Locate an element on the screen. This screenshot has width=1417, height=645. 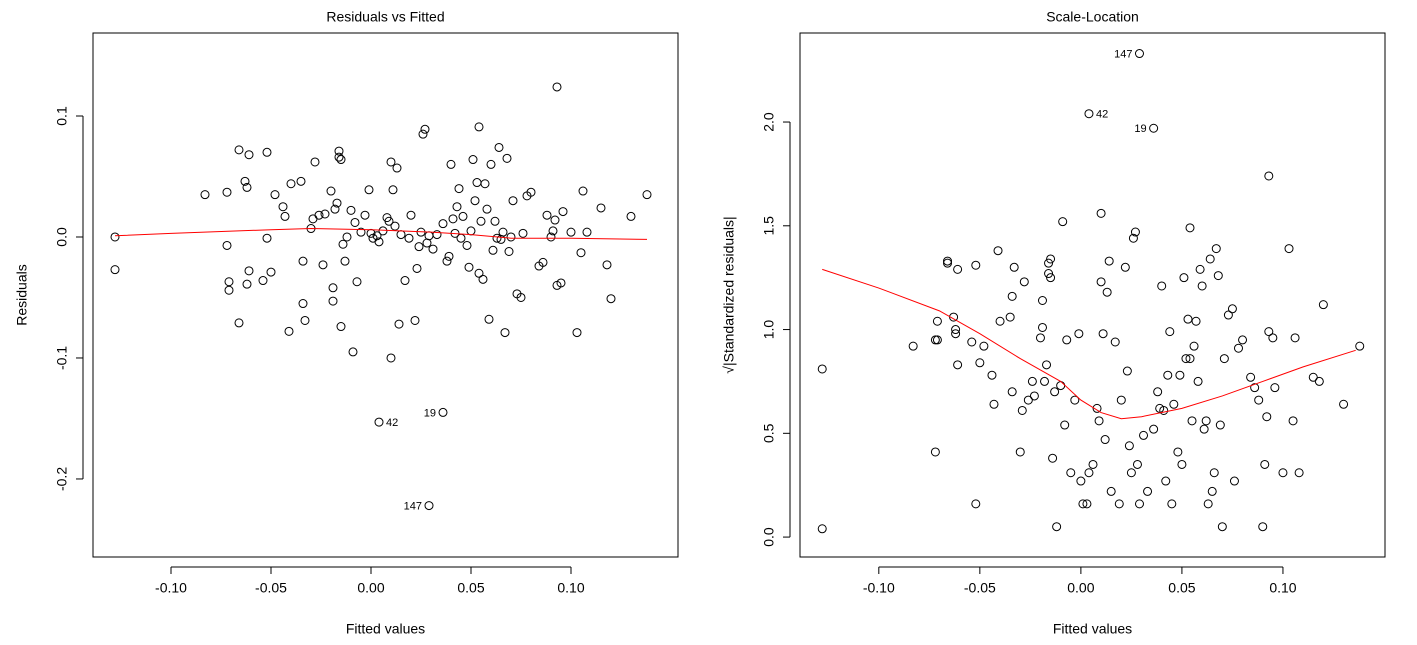
x-tick-label: 0.00 is located at coordinates (370, 588).